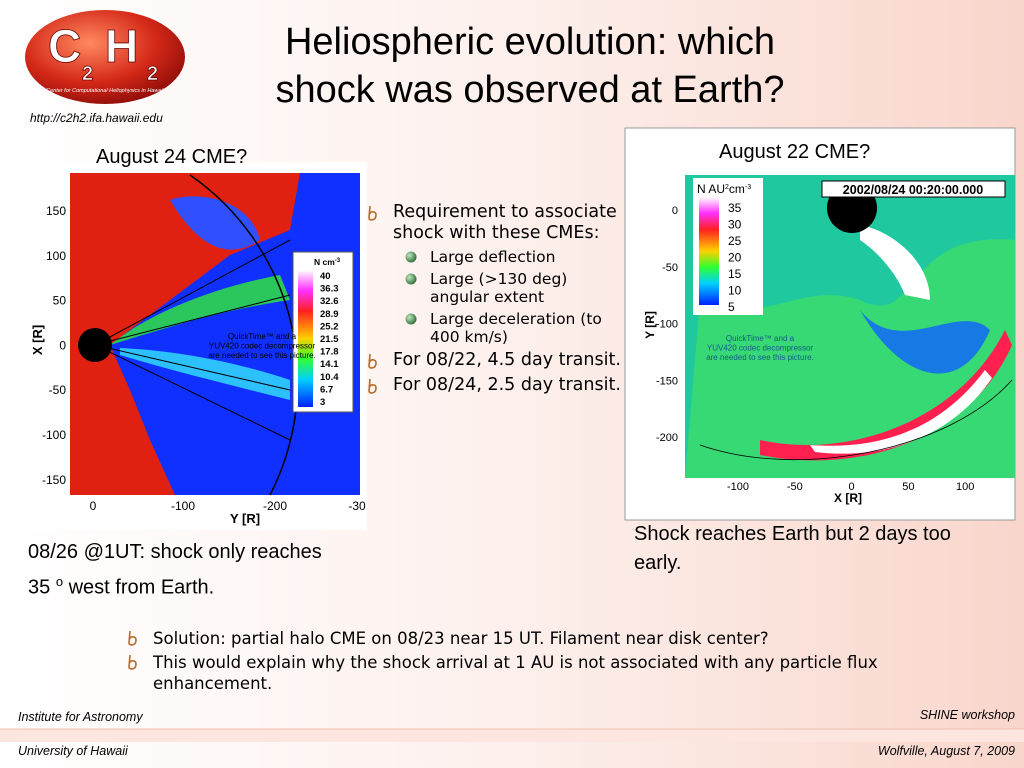 The image size is (1024, 768). Describe the element at coordinates (748, 187) in the screenshot. I see `legend-sup: -3` at that location.